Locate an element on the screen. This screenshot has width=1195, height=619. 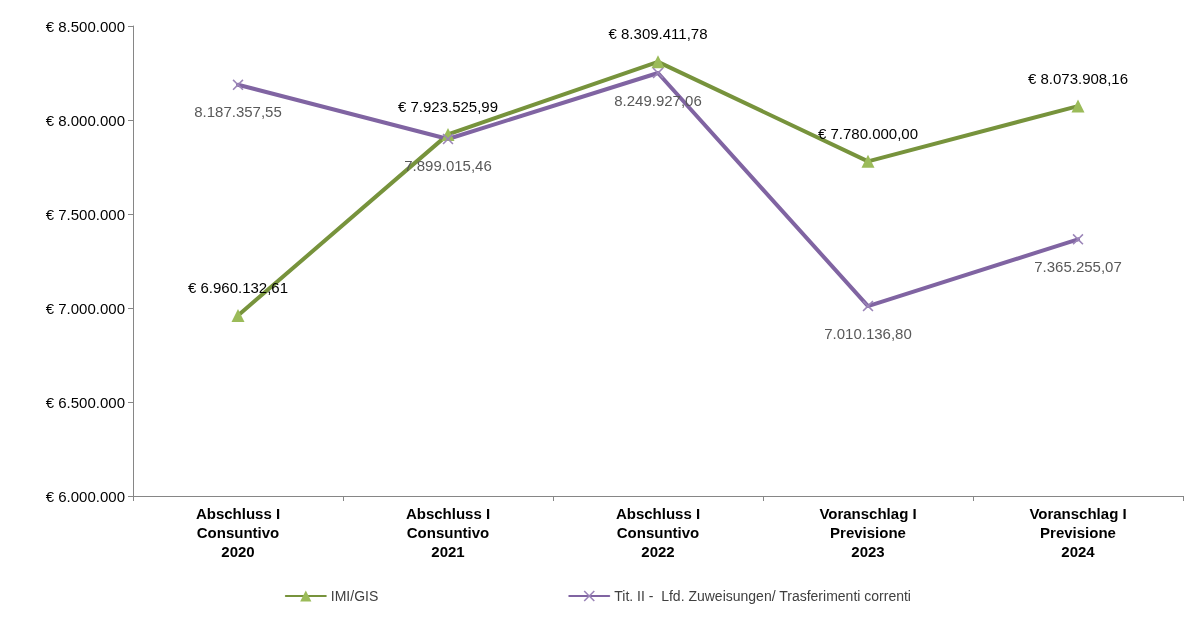
data-label: € 8.309.411,78 is located at coordinates (658, 34).